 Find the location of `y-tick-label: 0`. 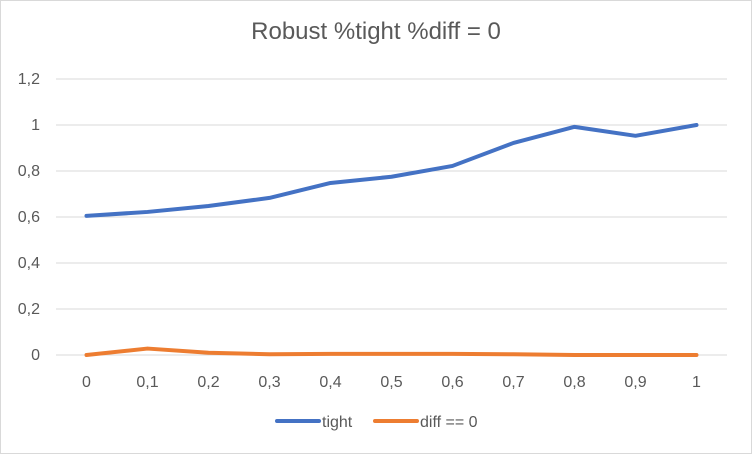

y-tick-label: 0 is located at coordinates (35, 355).